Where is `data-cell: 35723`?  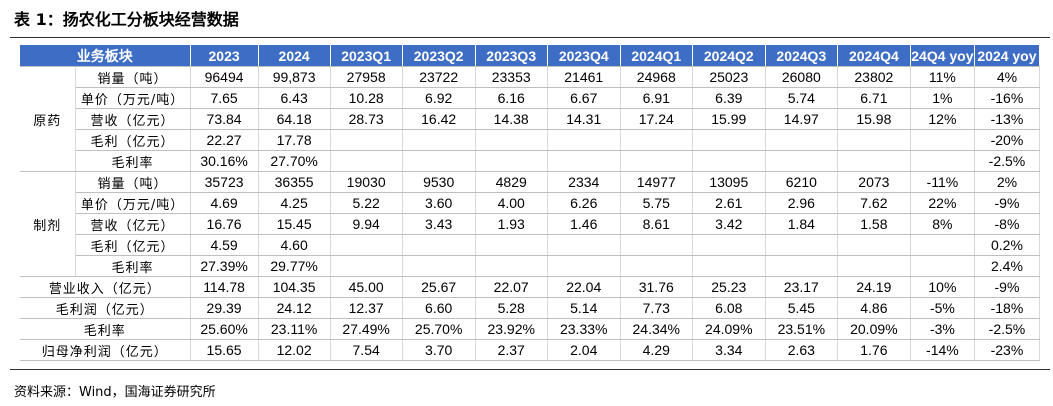 data-cell: 35723 is located at coordinates (224, 182).